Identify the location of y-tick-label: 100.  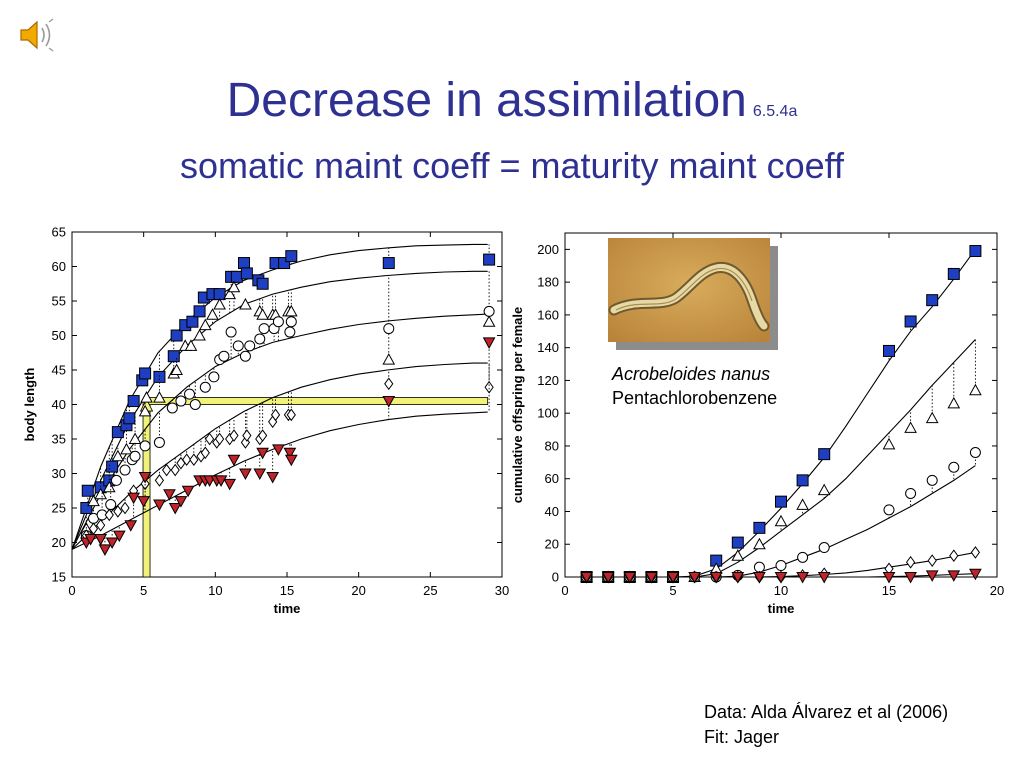
(548, 413).